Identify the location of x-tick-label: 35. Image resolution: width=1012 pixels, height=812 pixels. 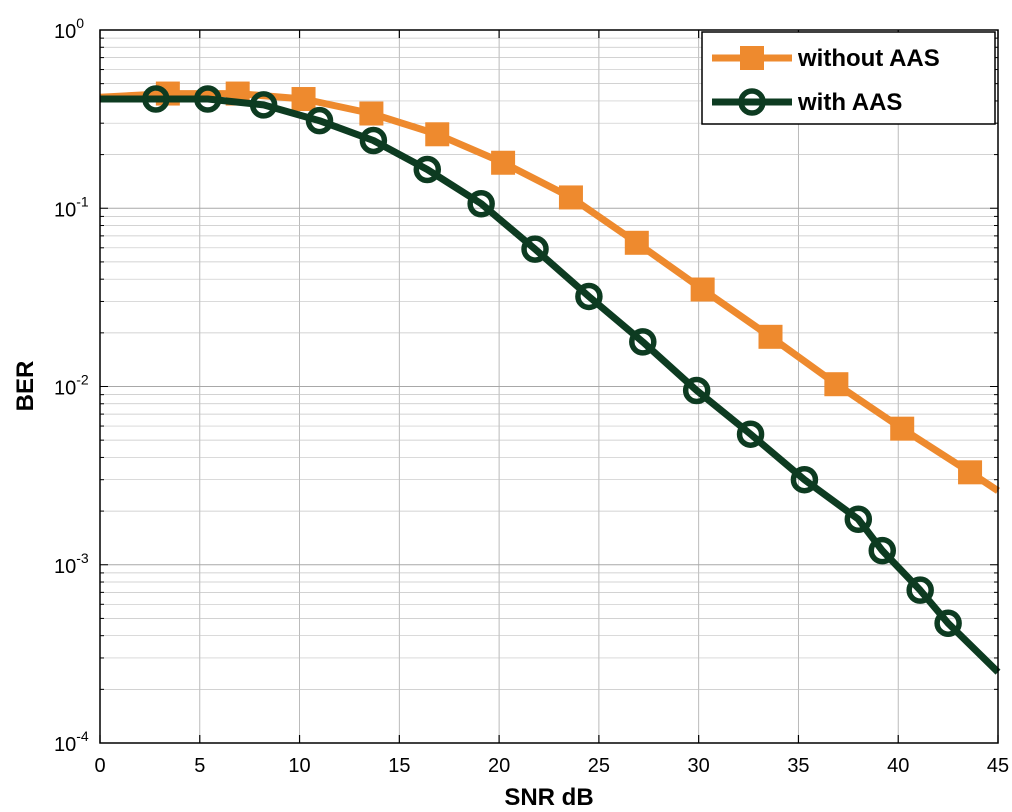
(798, 766).